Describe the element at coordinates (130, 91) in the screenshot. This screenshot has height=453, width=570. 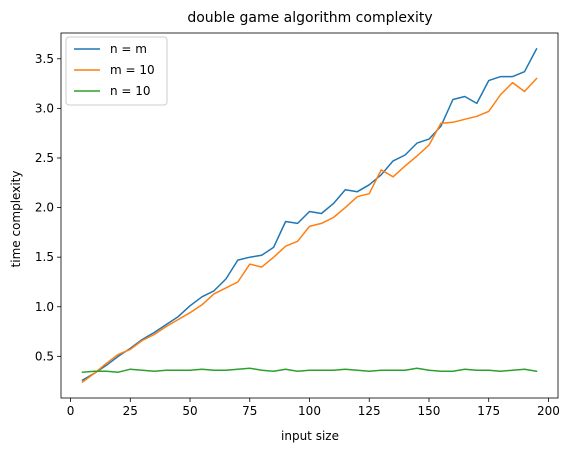
I see `legend-label-3: n = 10` at that location.